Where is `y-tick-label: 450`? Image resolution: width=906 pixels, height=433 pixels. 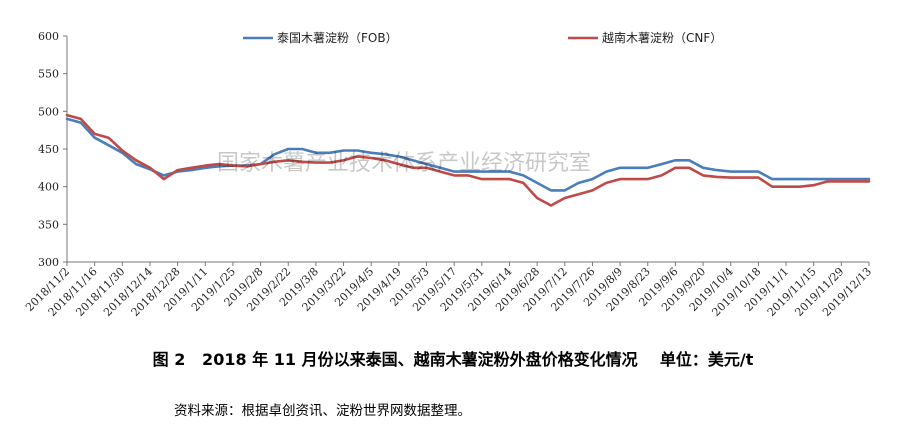
y-tick-label: 450 is located at coordinates (48, 149).